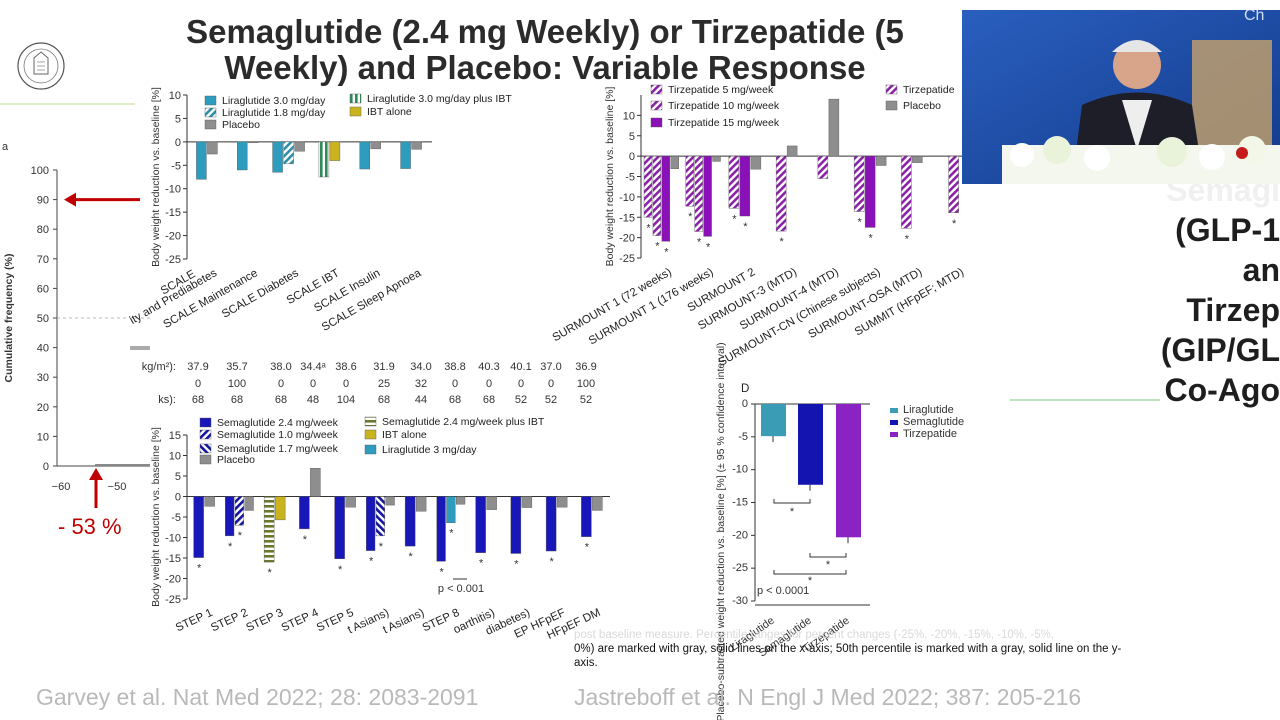 This screenshot has width=1280, height=720. I want to click on table-cell: 37.0, so click(550, 367).